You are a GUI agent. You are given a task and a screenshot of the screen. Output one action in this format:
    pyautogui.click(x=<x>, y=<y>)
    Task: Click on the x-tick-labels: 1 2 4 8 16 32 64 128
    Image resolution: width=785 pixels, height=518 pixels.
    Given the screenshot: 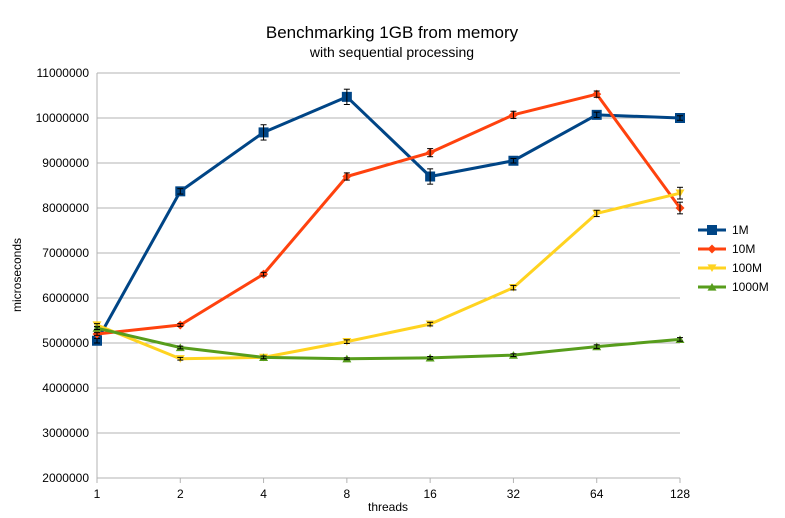 What is the action you would take?
    pyautogui.click(x=392, y=494)
    